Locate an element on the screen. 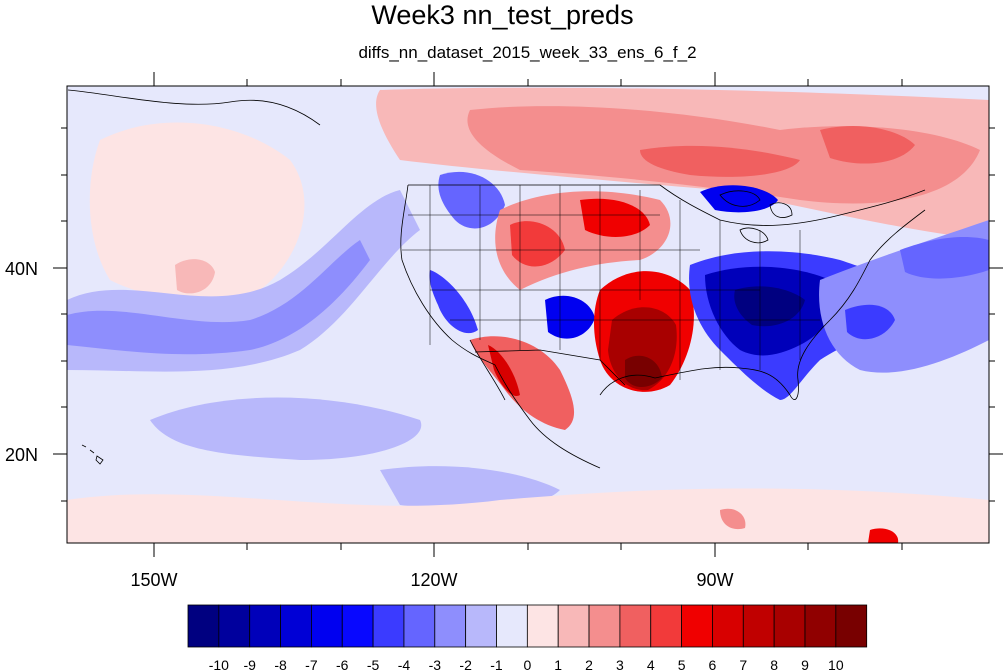  colorbar-tick-label: -7 is located at coordinates (311, 664).